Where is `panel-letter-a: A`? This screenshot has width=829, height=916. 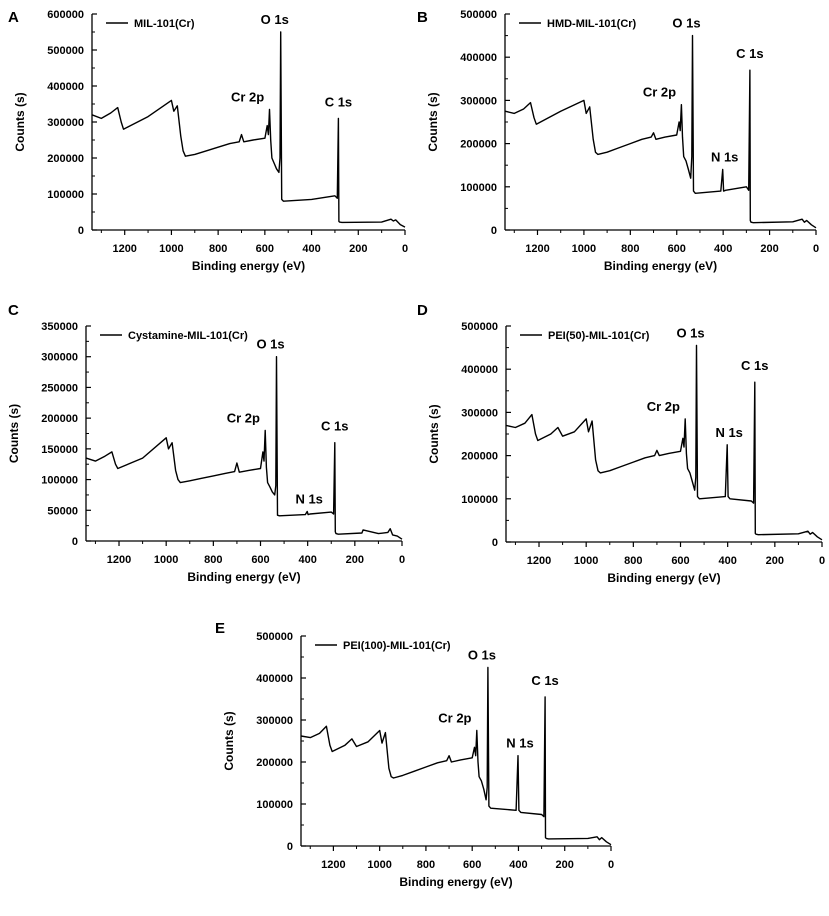 panel-letter-a: A is located at coordinates (13, 17).